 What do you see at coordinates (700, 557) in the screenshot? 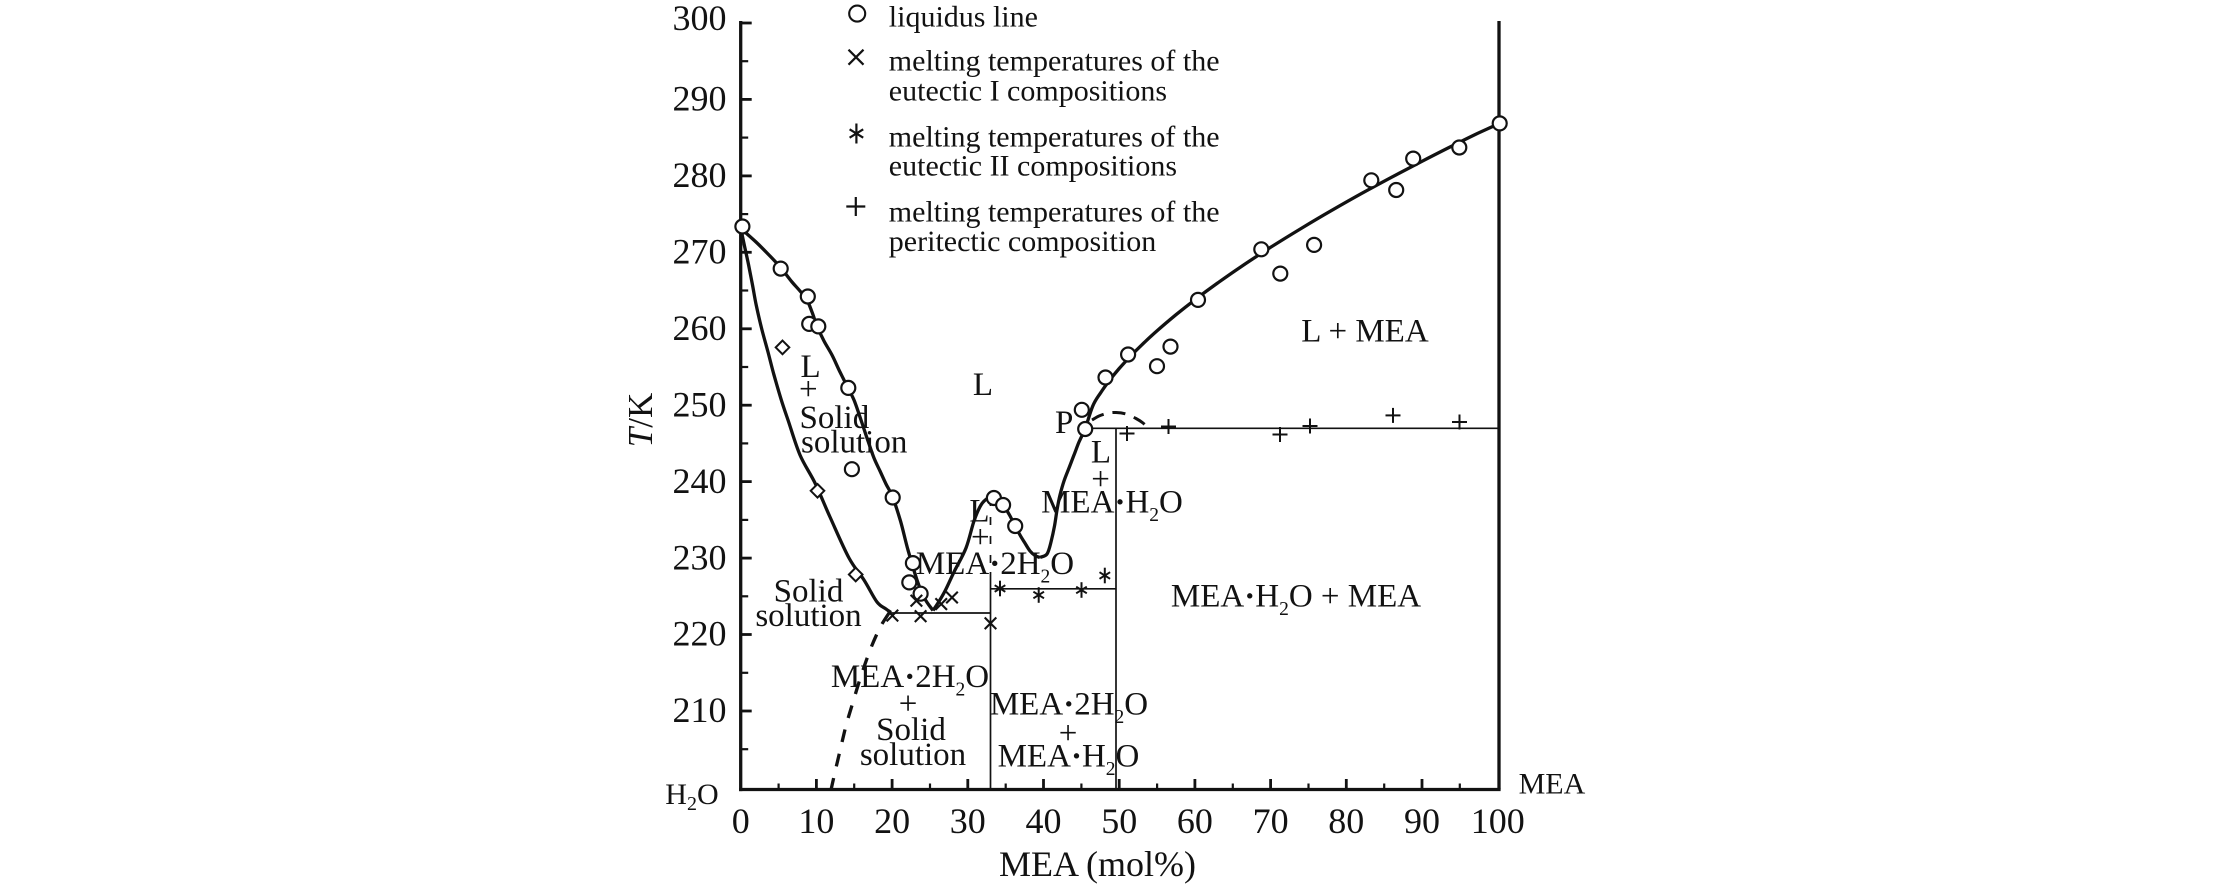
I see `svg-text: 230` at bounding box center [700, 557].